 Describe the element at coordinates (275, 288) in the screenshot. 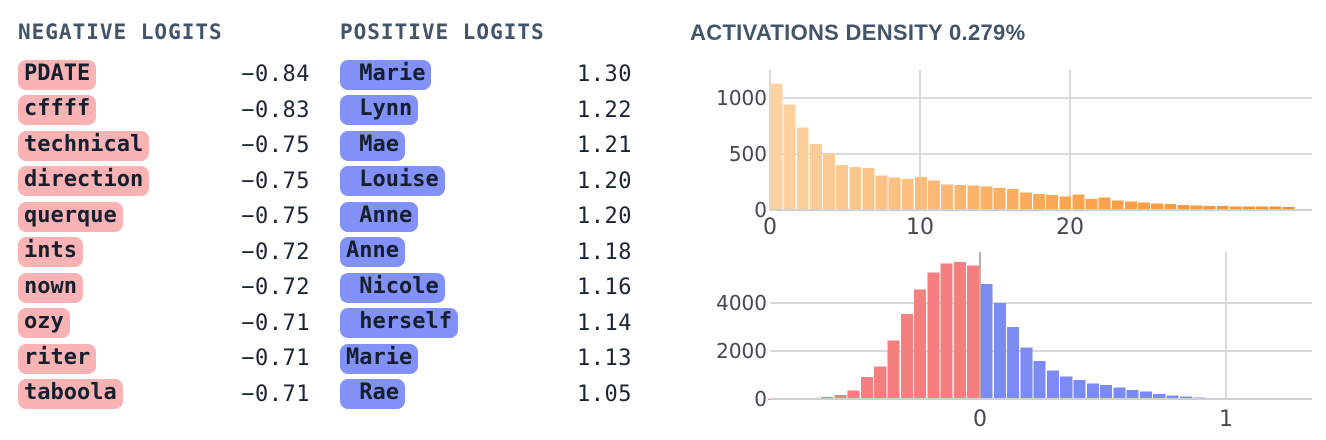

I see `logit-value: −0.72` at that location.